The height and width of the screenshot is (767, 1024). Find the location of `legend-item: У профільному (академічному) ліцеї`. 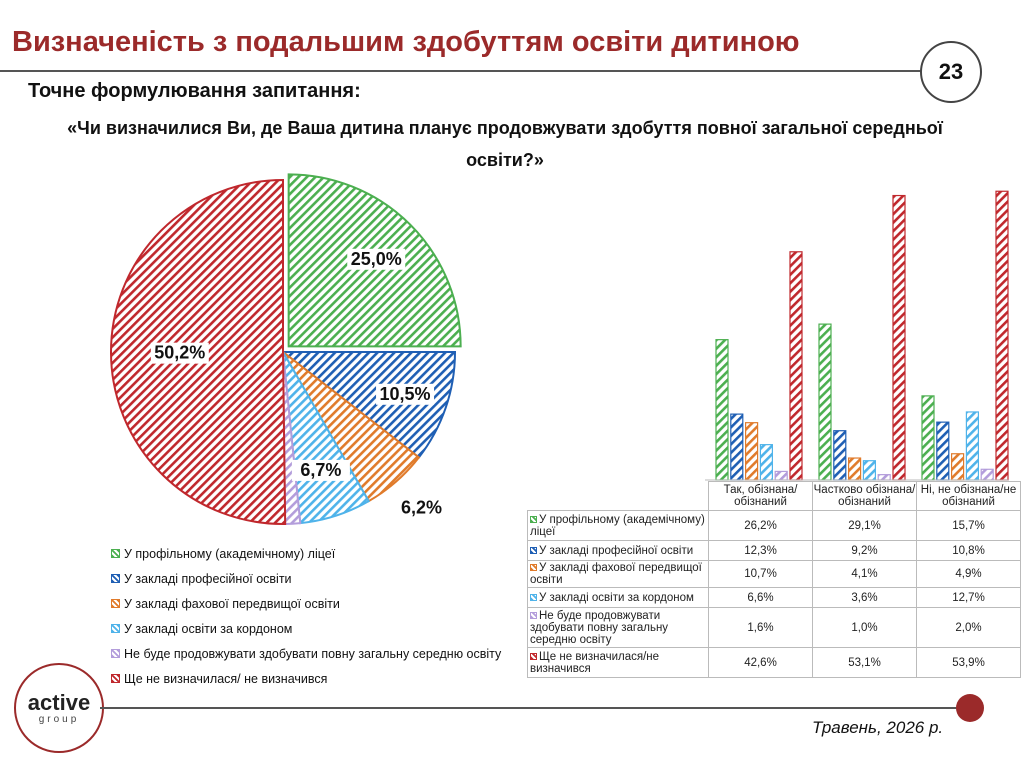

legend-item: У профільному (академічному) ліцеї is located at coordinates (306, 553).